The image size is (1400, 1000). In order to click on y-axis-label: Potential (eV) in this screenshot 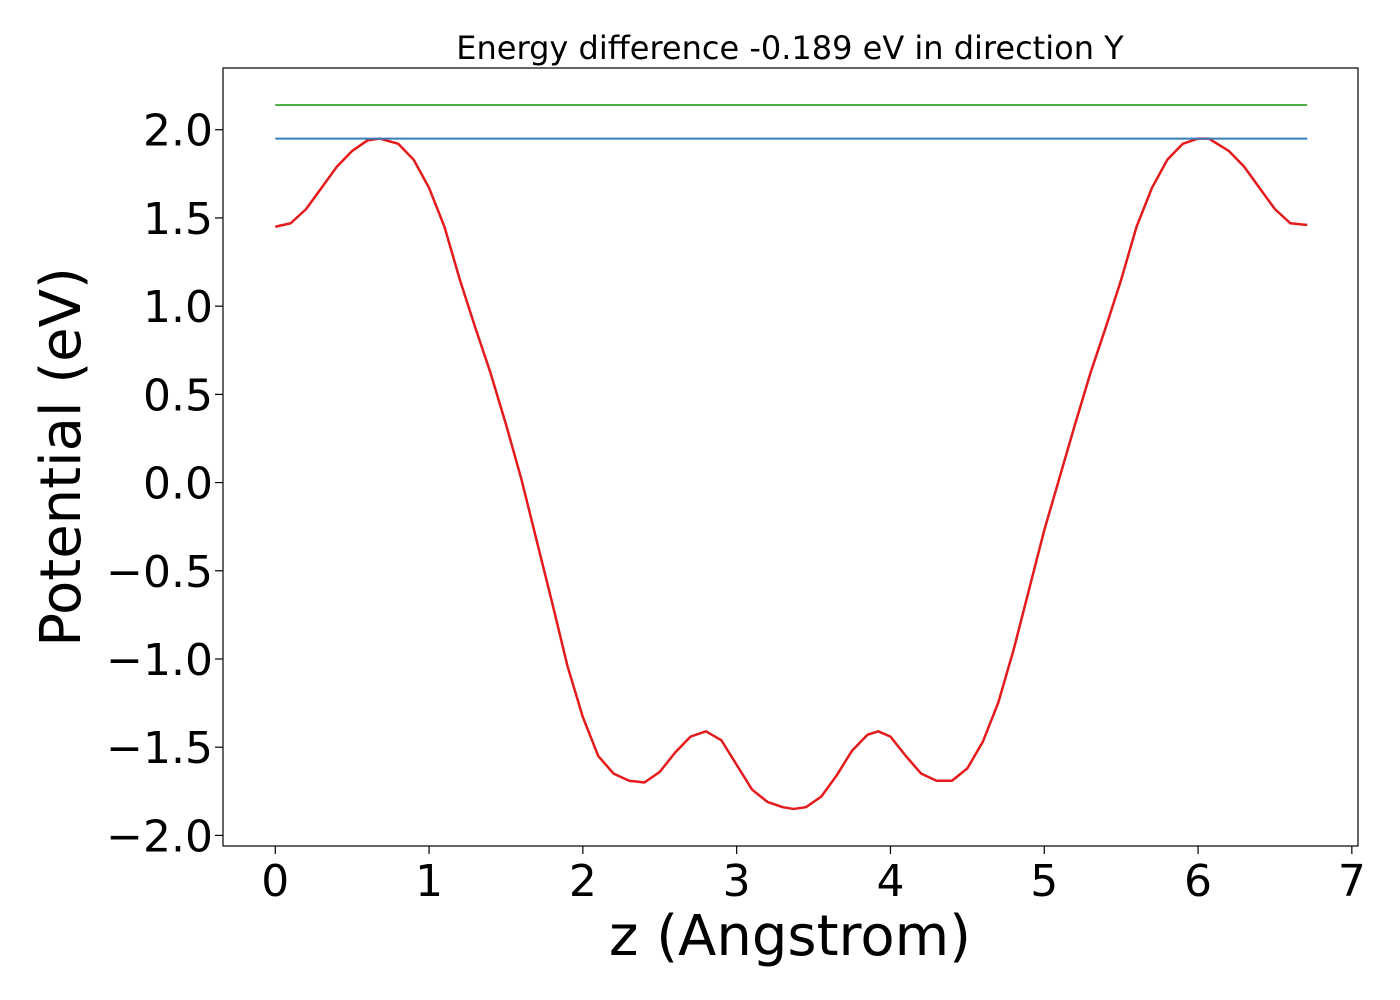, I will do `click(61, 457)`.